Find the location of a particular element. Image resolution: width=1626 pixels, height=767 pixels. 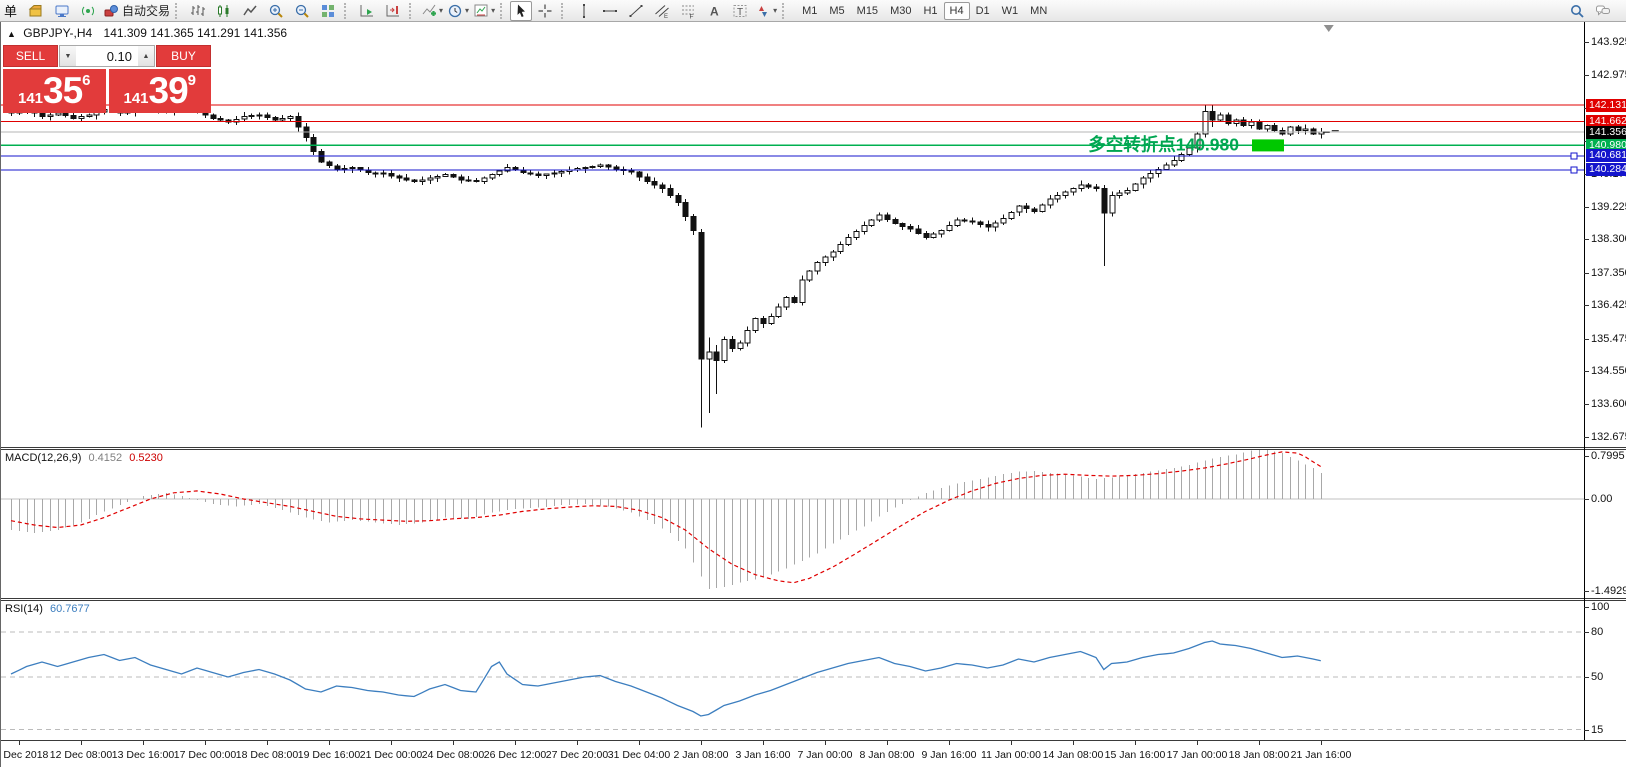

fibonacci-button: F is located at coordinates (688, 11).